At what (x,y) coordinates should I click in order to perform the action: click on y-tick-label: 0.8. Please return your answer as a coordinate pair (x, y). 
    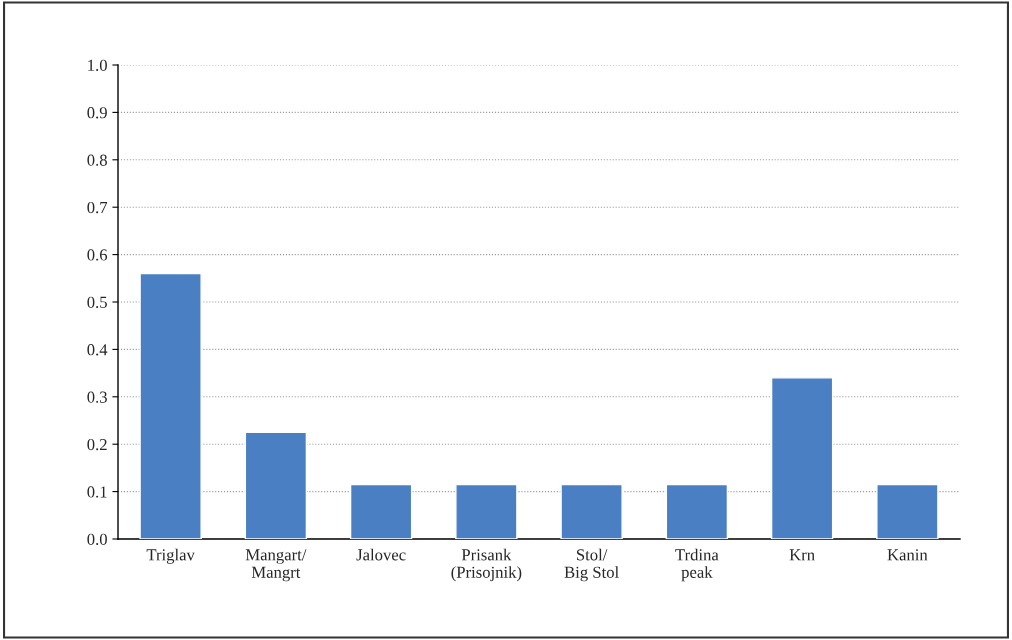
    Looking at the image, I should click on (97, 160).